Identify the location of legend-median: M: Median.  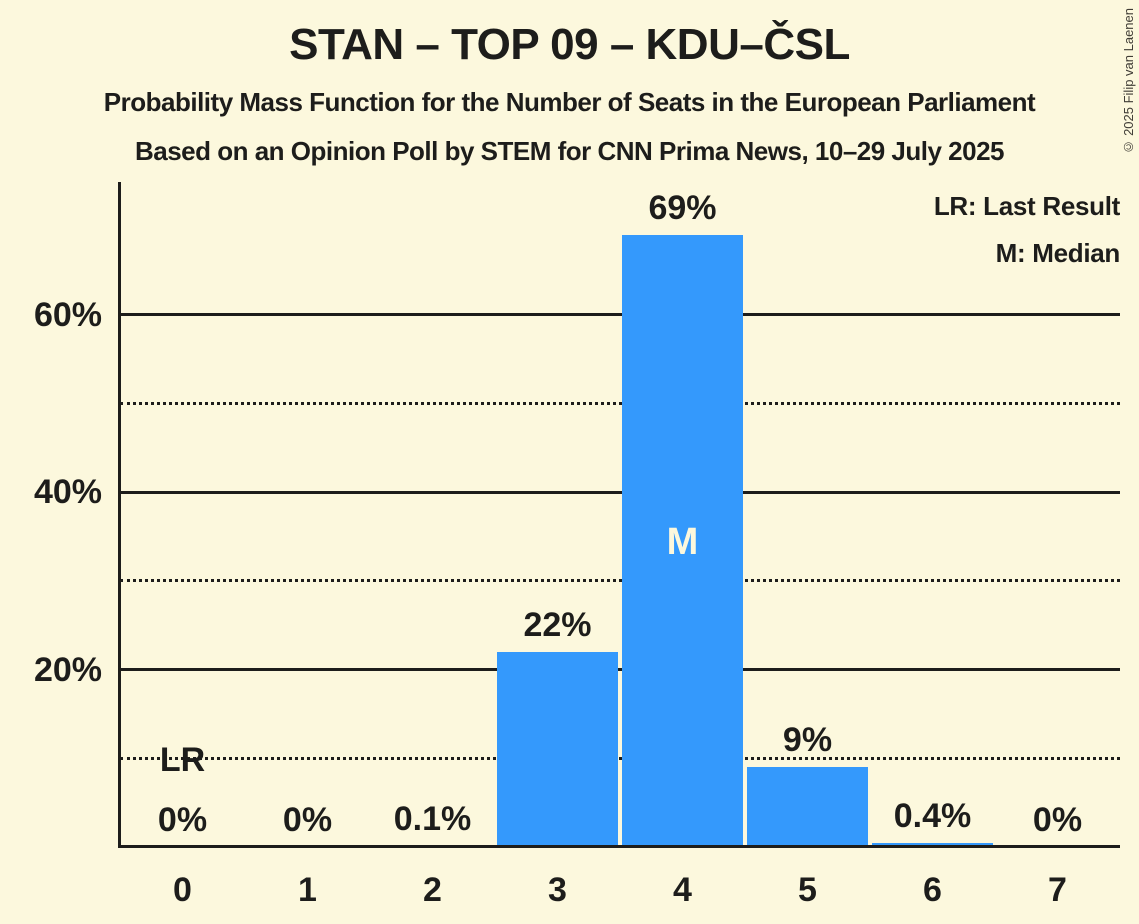
(1058, 253).